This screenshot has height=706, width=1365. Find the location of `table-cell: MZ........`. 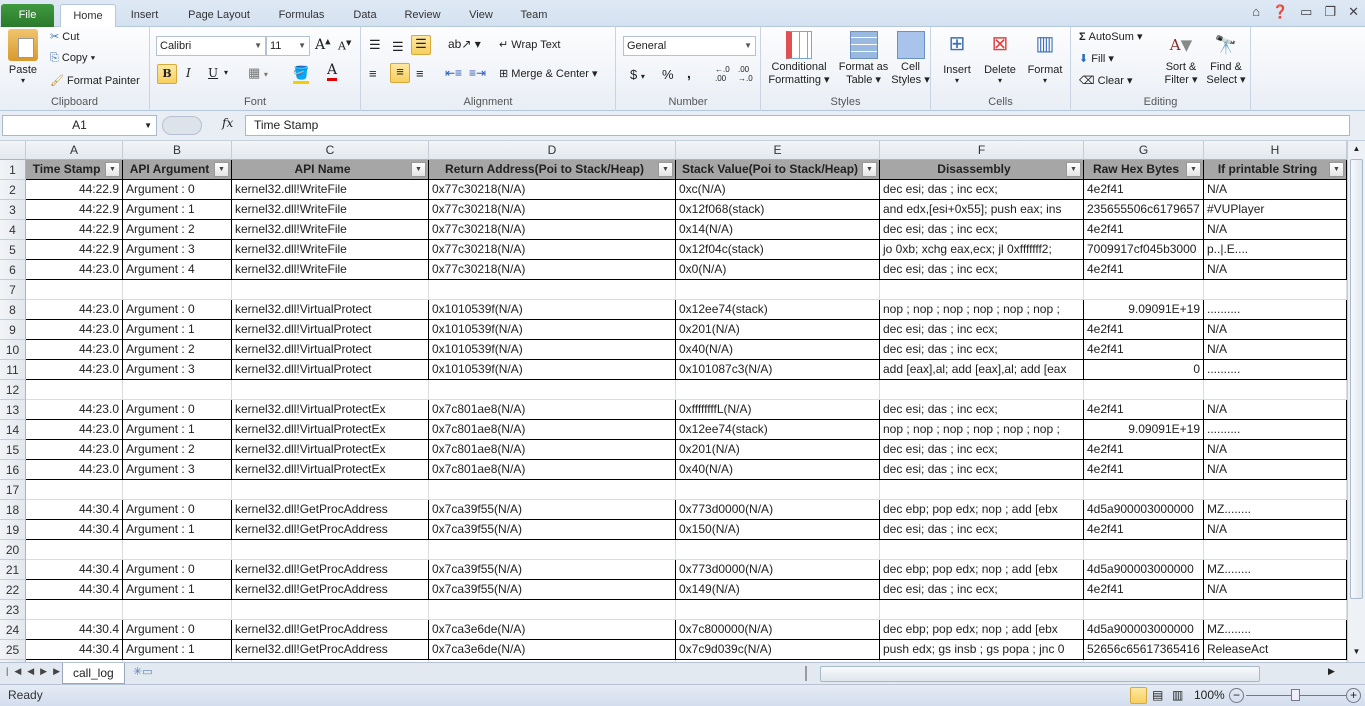

table-cell: MZ........ is located at coordinates (1275, 510).